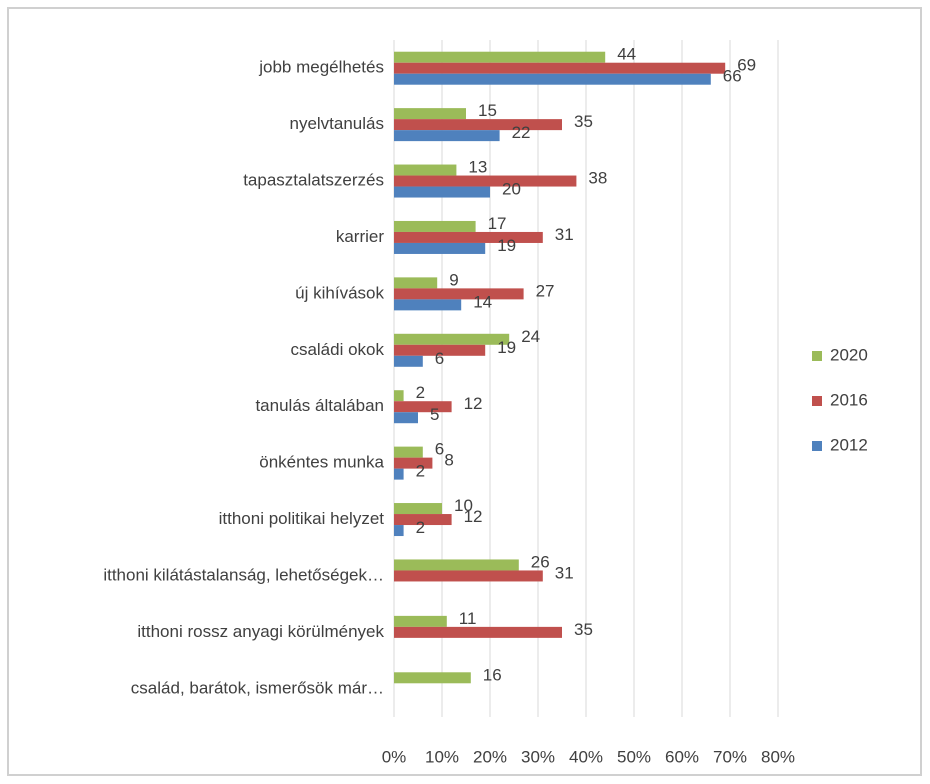 The width and height of the screenshot is (930, 784). Describe the element at coordinates (337, 349) in the screenshot. I see `y-tick-label: családi okok` at that location.